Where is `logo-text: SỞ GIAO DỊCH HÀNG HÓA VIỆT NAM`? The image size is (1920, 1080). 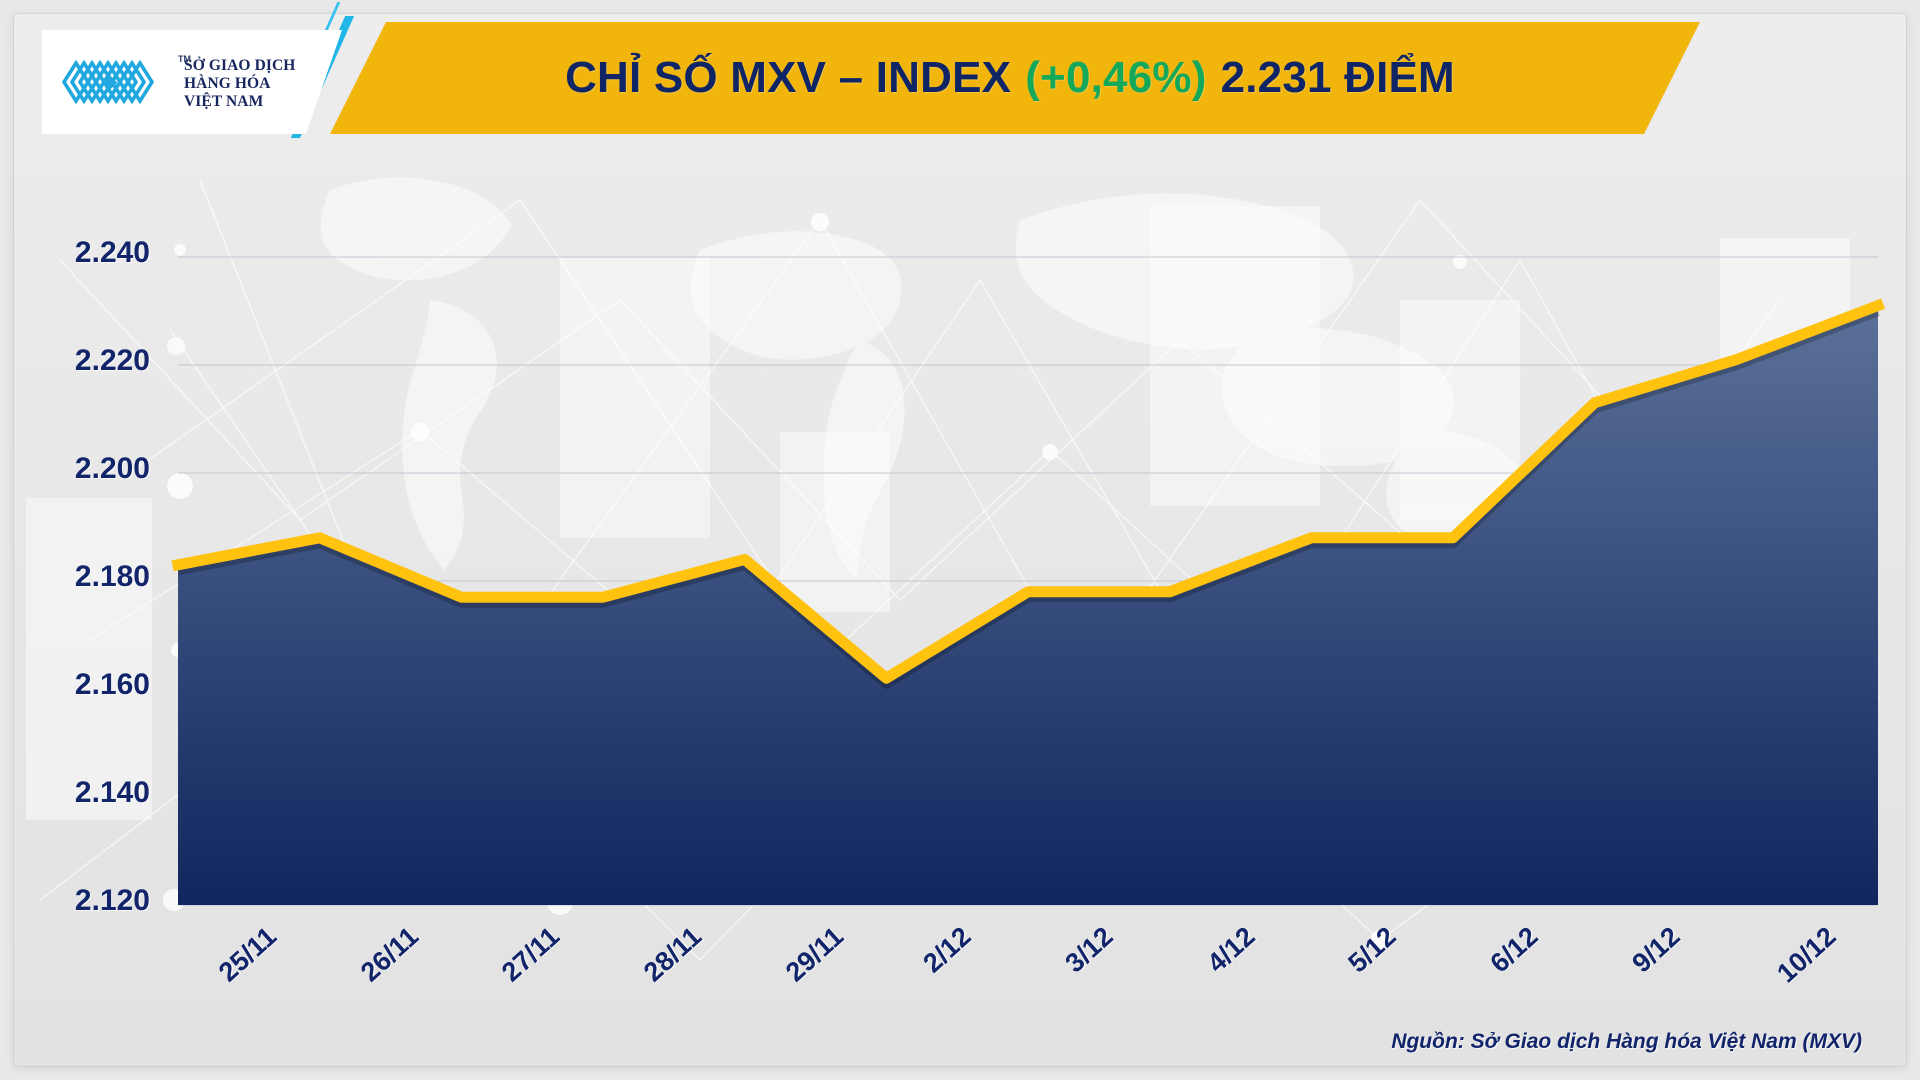 logo-text: SỞ GIAO DỊCH HÀNG HÓA VIỆT NAM is located at coordinates (239, 82).